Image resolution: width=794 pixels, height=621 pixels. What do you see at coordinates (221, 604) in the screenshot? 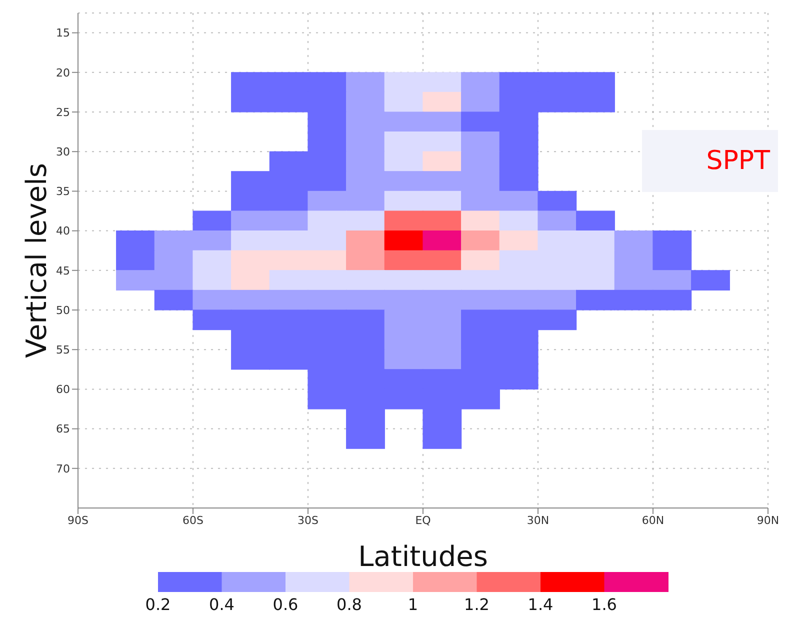
I see `color-bar-label: 0.4` at bounding box center [221, 604].